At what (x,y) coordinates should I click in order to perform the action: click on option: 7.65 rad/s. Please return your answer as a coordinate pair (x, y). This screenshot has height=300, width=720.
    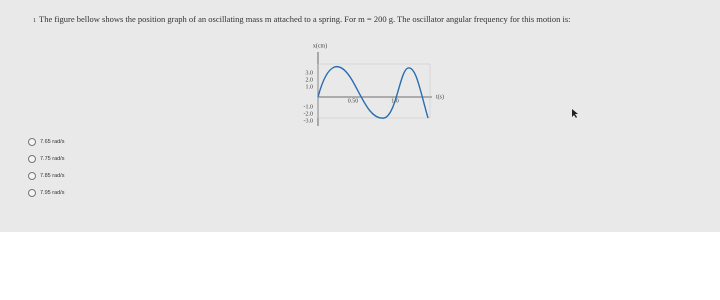
    Looking at the image, I should click on (46, 142).